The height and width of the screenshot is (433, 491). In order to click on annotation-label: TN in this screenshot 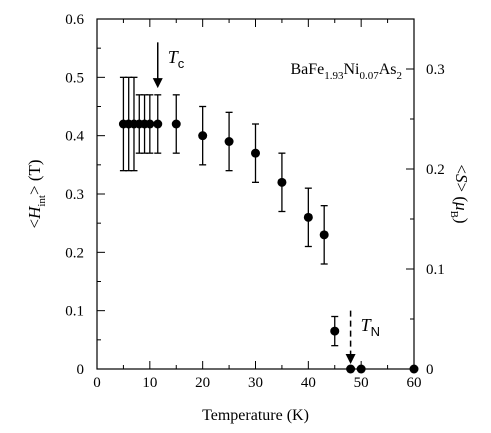, I will do `click(370, 327)`.